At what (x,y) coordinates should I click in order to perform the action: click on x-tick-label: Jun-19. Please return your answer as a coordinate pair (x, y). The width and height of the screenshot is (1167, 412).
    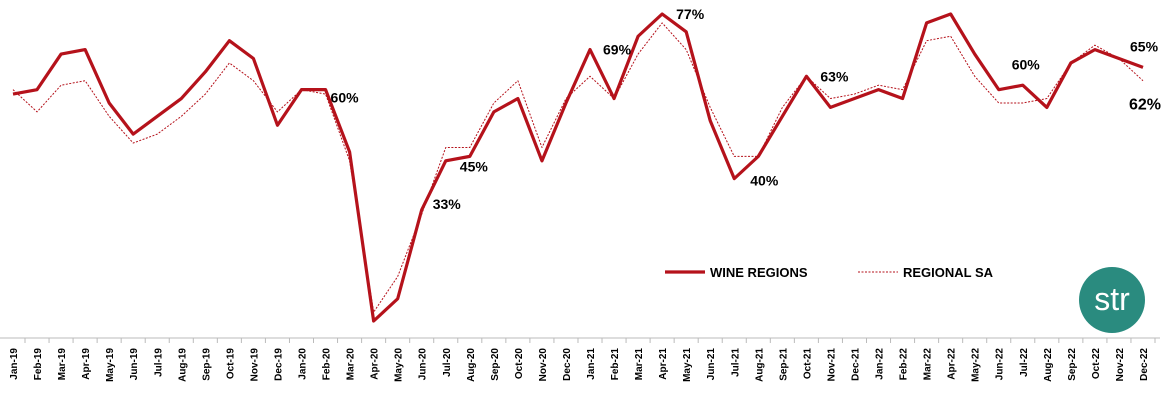
    Looking at the image, I should click on (134, 364).